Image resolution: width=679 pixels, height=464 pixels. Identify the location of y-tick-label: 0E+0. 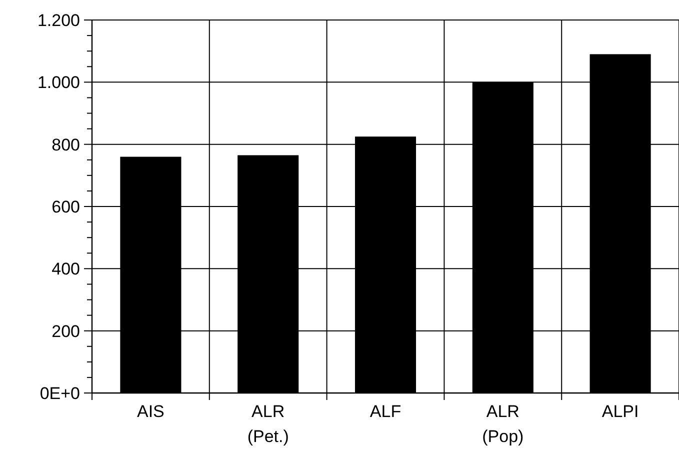
(60, 393).